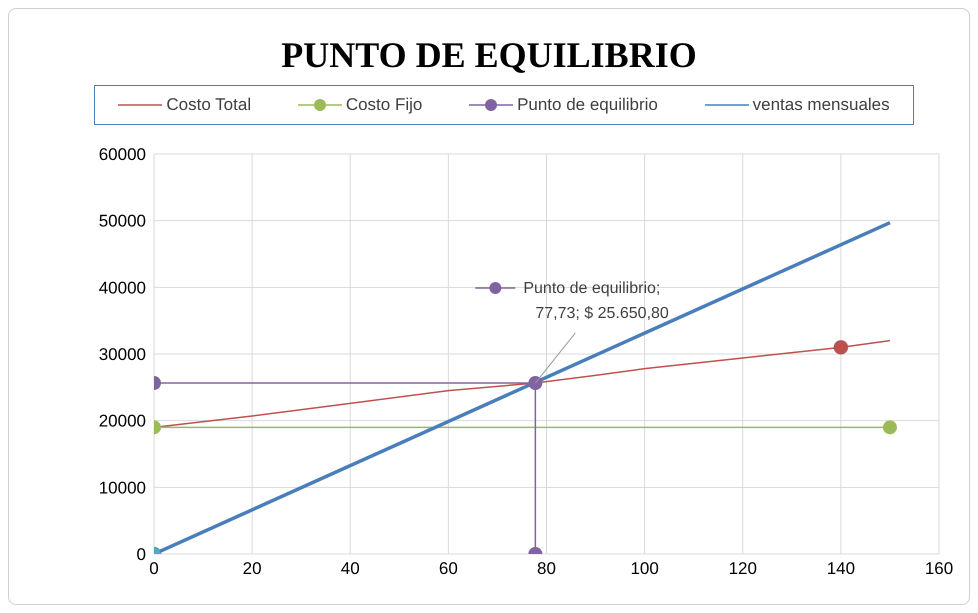  What do you see at coordinates (122, 288) in the screenshot?
I see `y-tick-label: 40000` at bounding box center [122, 288].